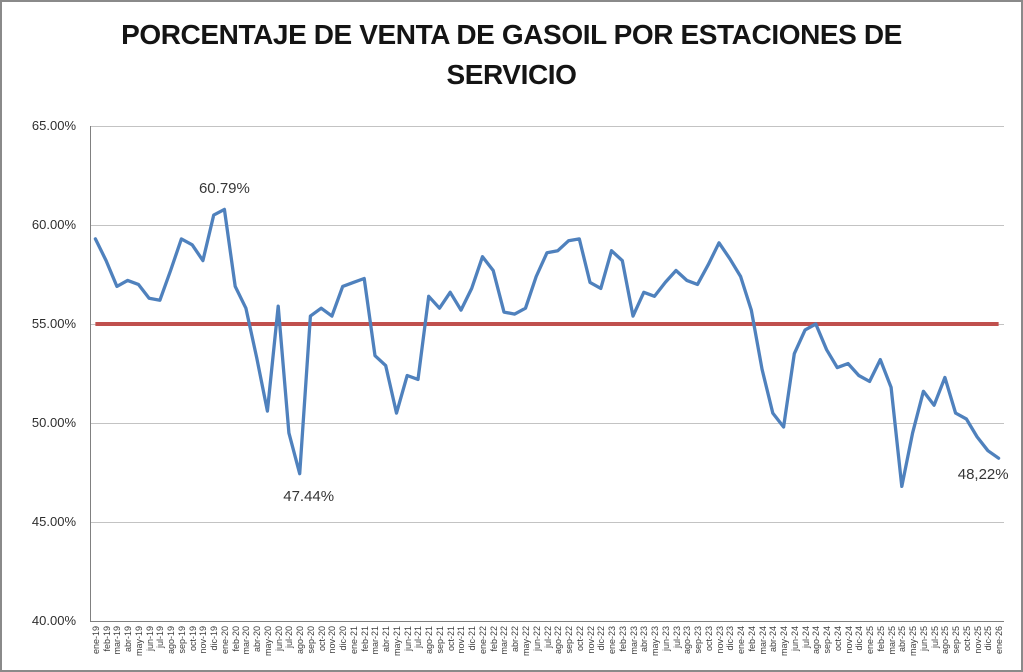 This screenshot has width=1023, height=672. Describe the element at coordinates (300, 640) in the screenshot. I see `x-axis-tick-label: ago-20` at that location.